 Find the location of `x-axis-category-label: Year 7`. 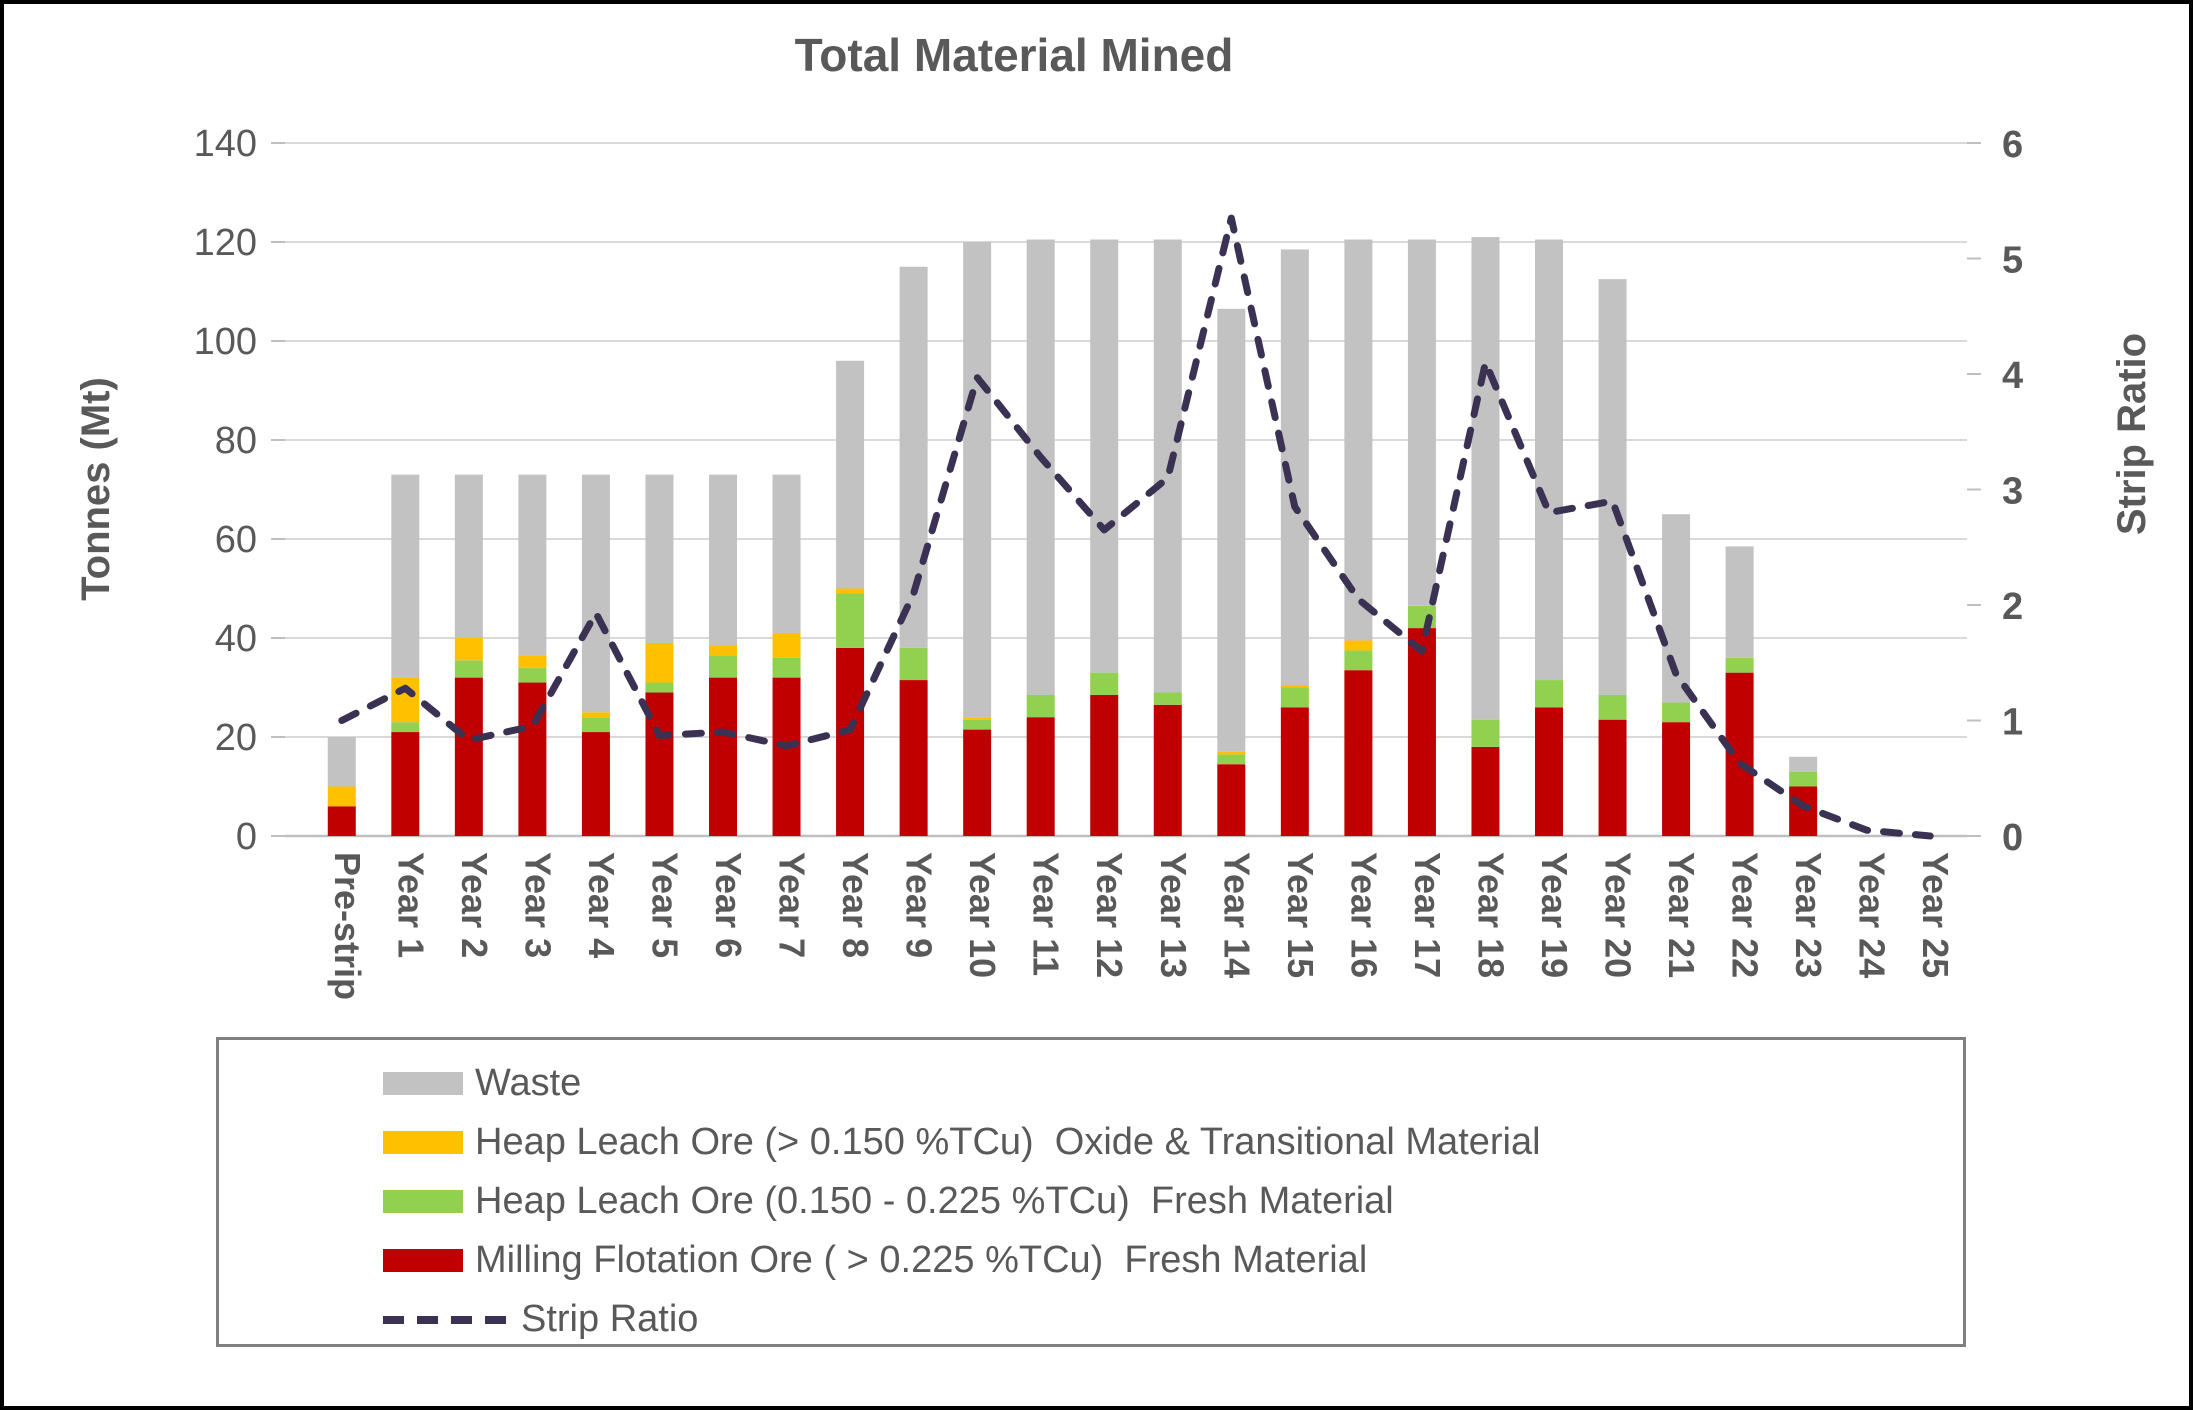

x-axis-category-label: Year 7 is located at coordinates (792, 905).